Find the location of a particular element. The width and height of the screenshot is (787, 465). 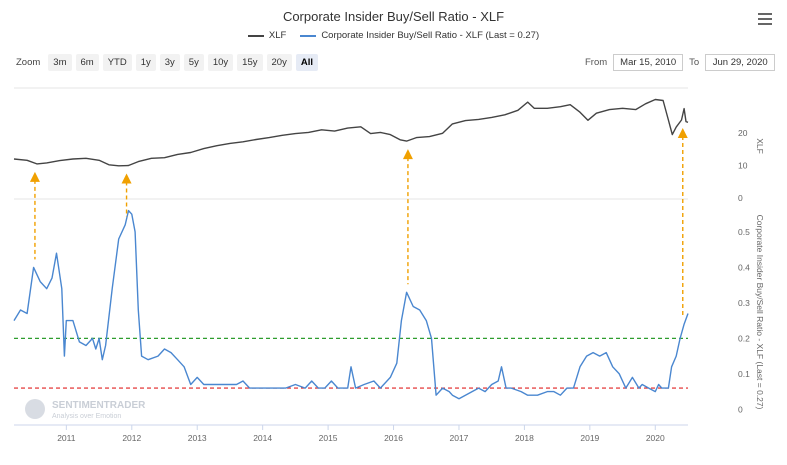

hamburger-menu-icon is located at coordinates (765, 19).